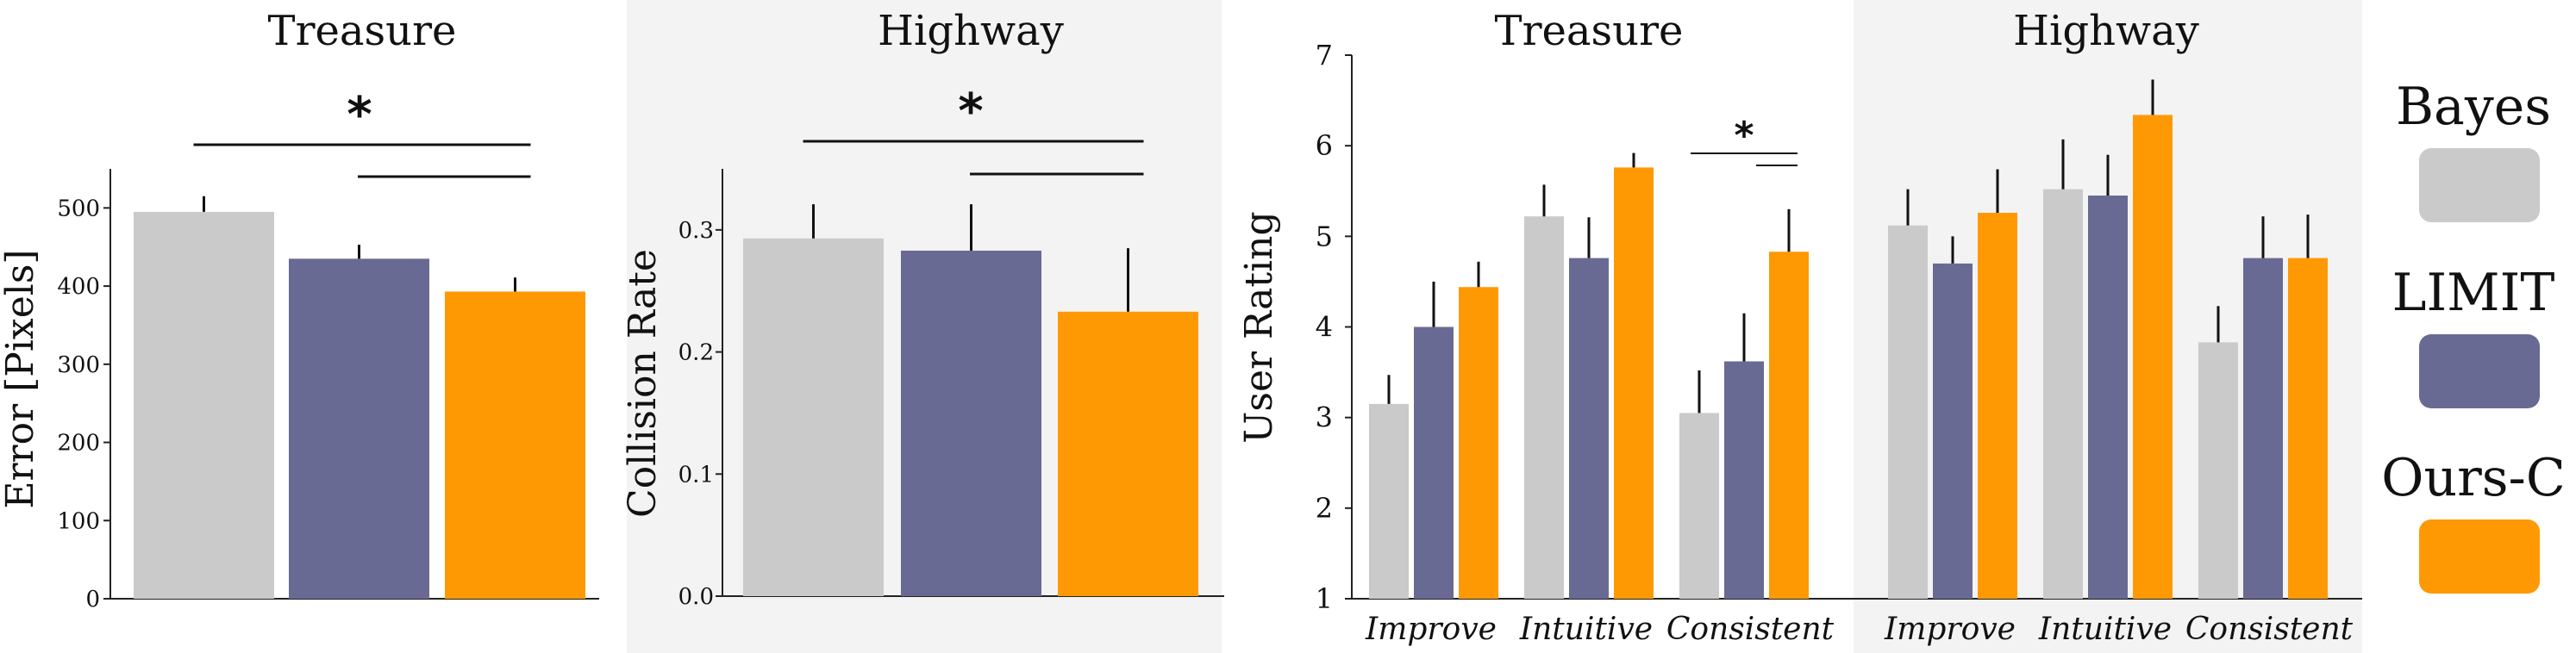 This screenshot has width=2576, height=653. I want to click on y-tick-label: 200, so click(78, 444).